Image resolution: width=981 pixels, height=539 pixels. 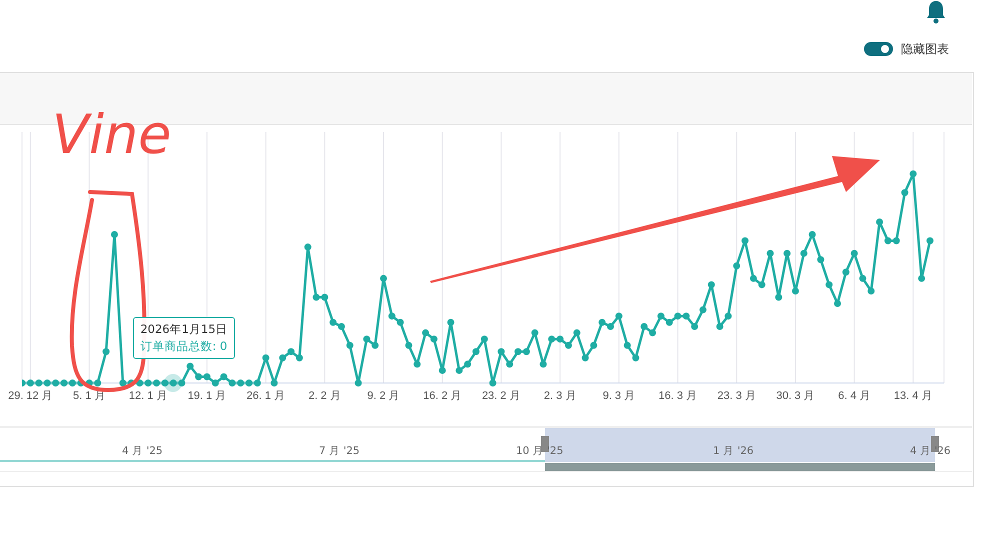 What do you see at coordinates (324, 396) in the screenshot?
I see `x-tick-label: 2. 2 月` at bounding box center [324, 396].